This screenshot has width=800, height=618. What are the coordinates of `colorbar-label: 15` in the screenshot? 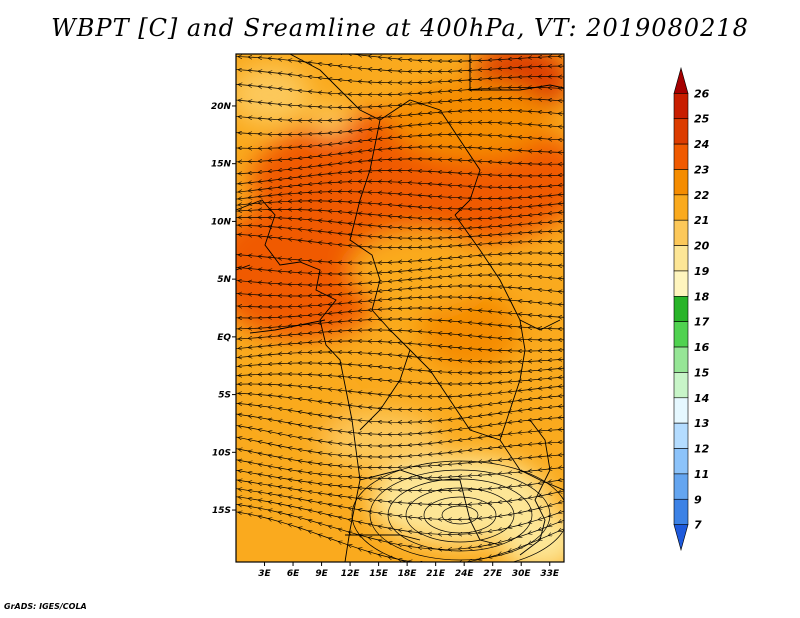 It's located at (702, 372).